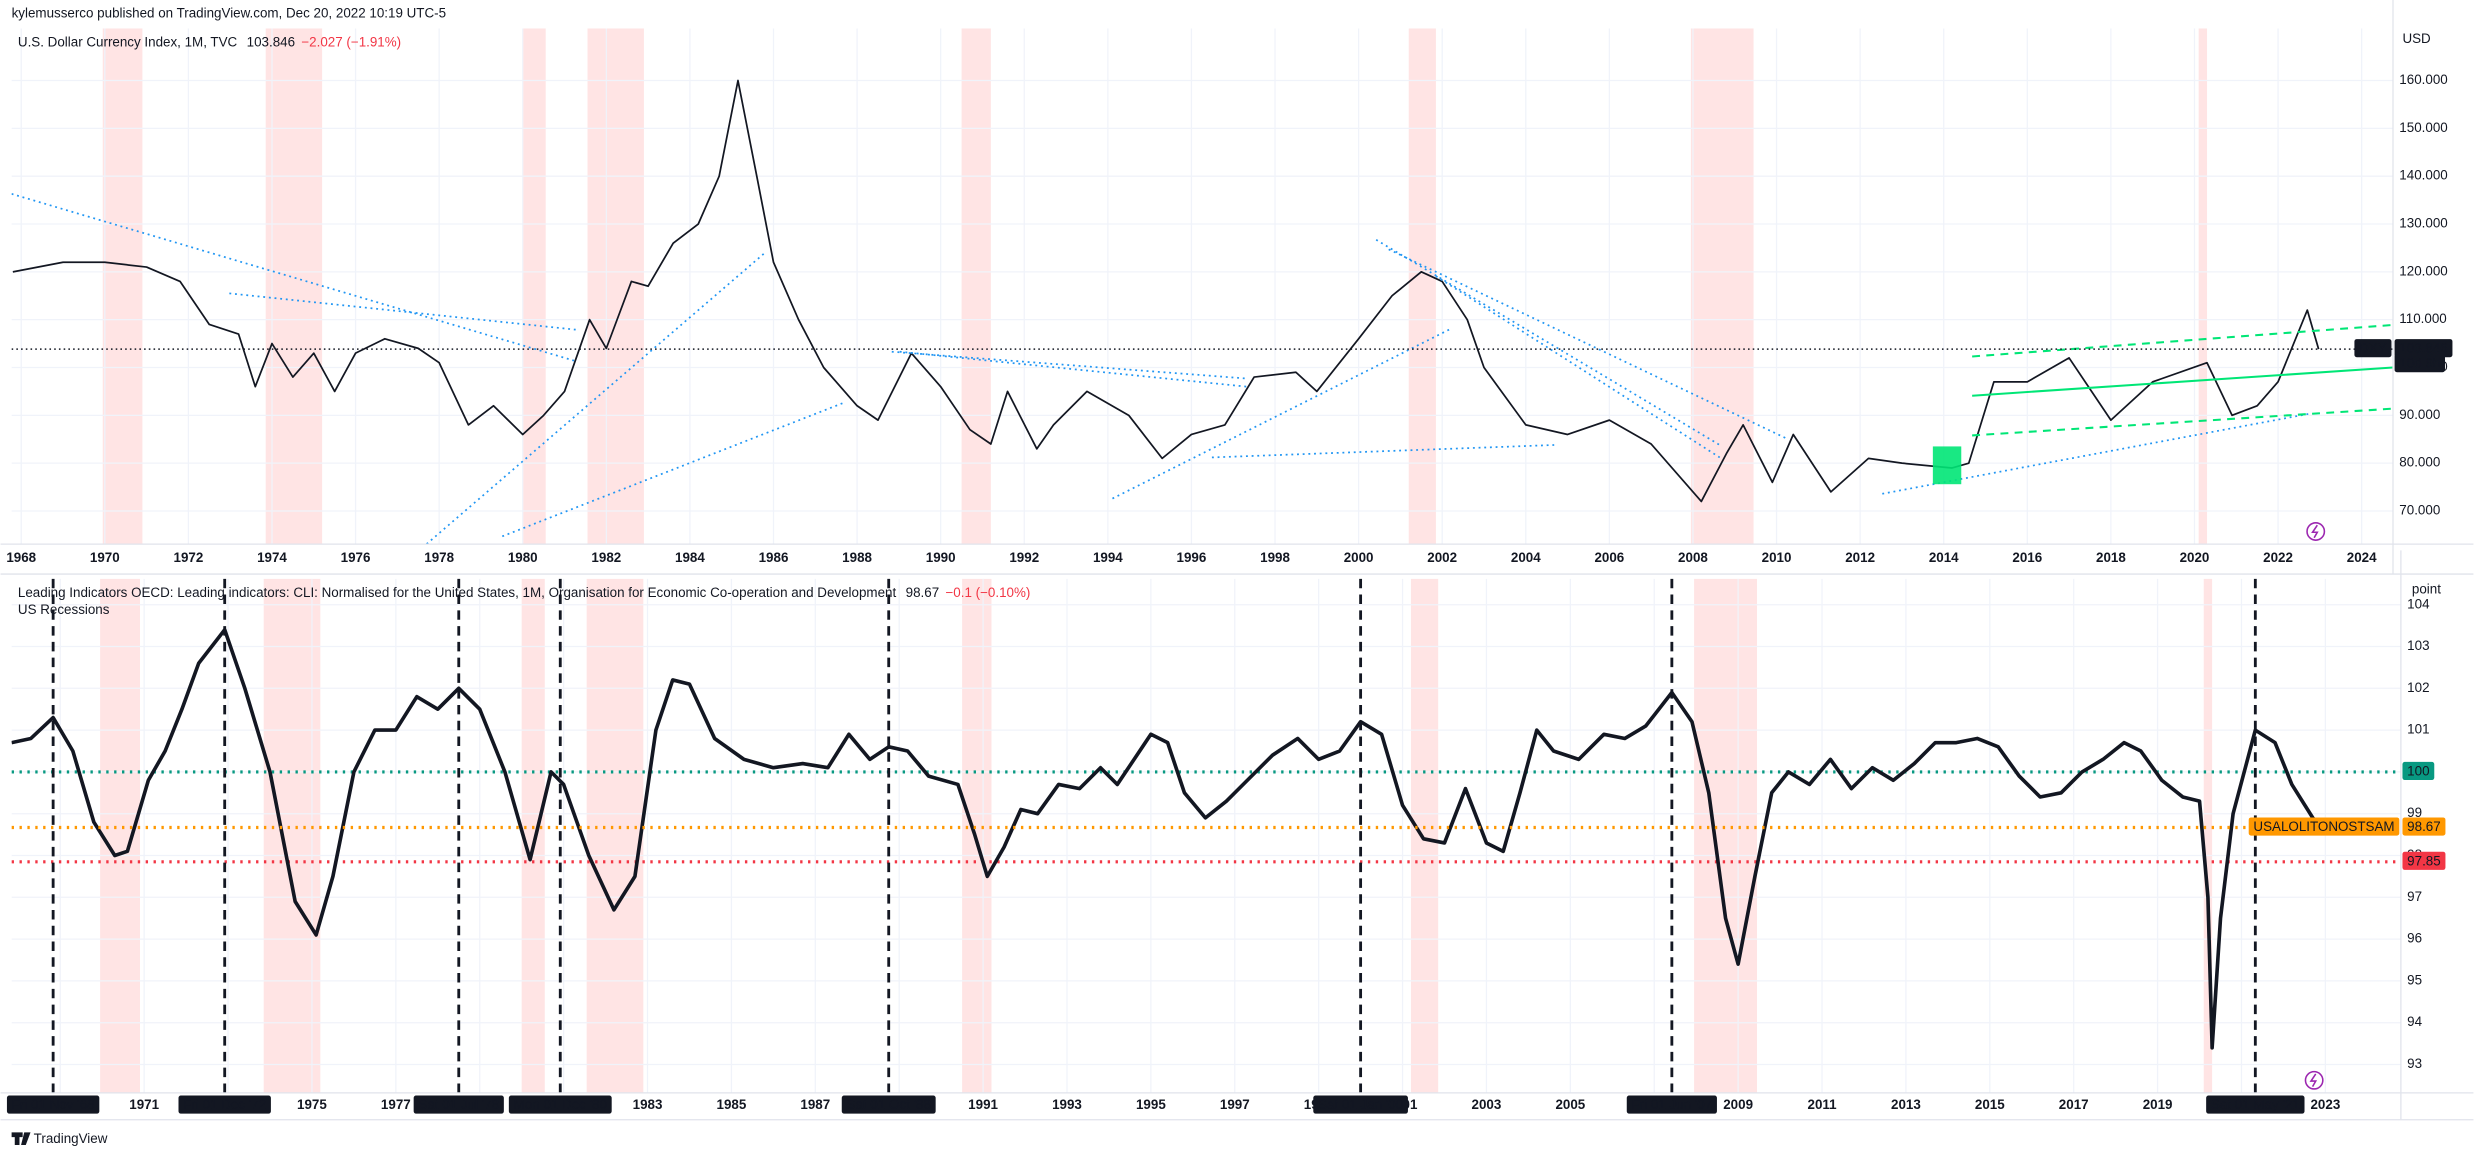 The image size is (2474, 1156). I want to click on x-tick-label: 1970, so click(105, 557).